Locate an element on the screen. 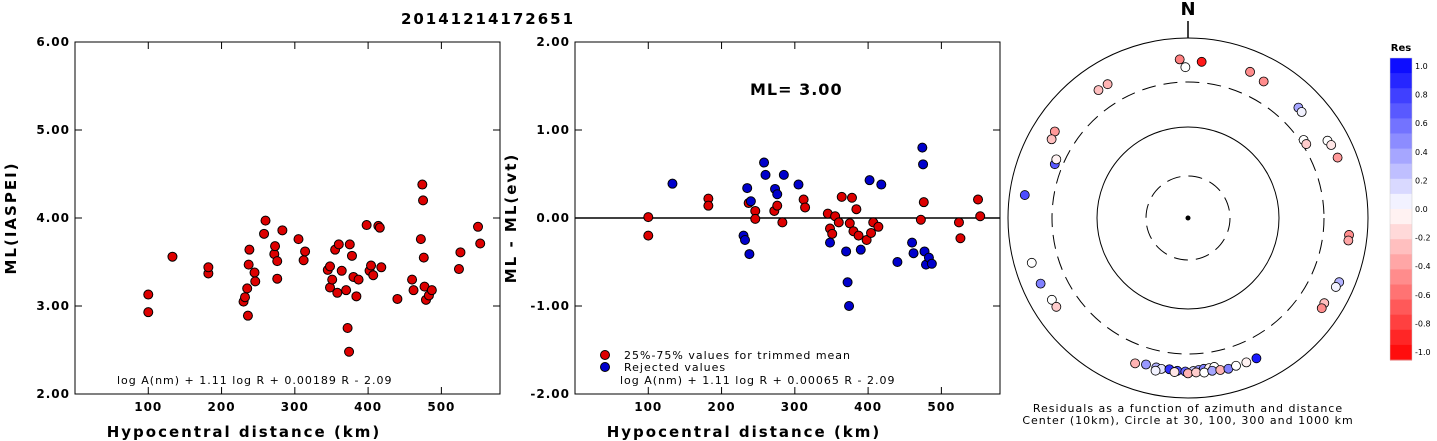 This screenshot has width=1437, height=441. x-tick-label: 400 is located at coordinates (868, 407).